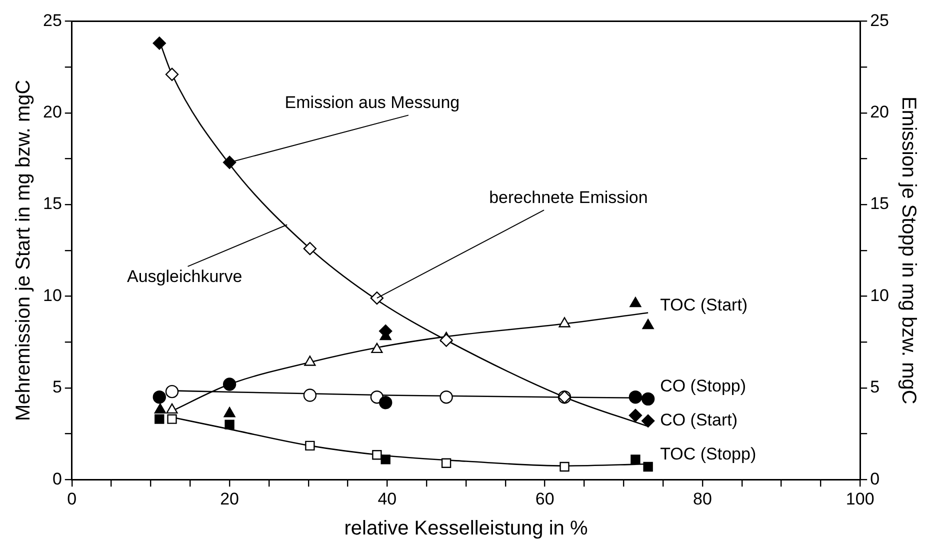 The height and width of the screenshot is (553, 936). Describe the element at coordinates (880, 112) in the screenshot. I see `y2-tick-label: 20` at that location.